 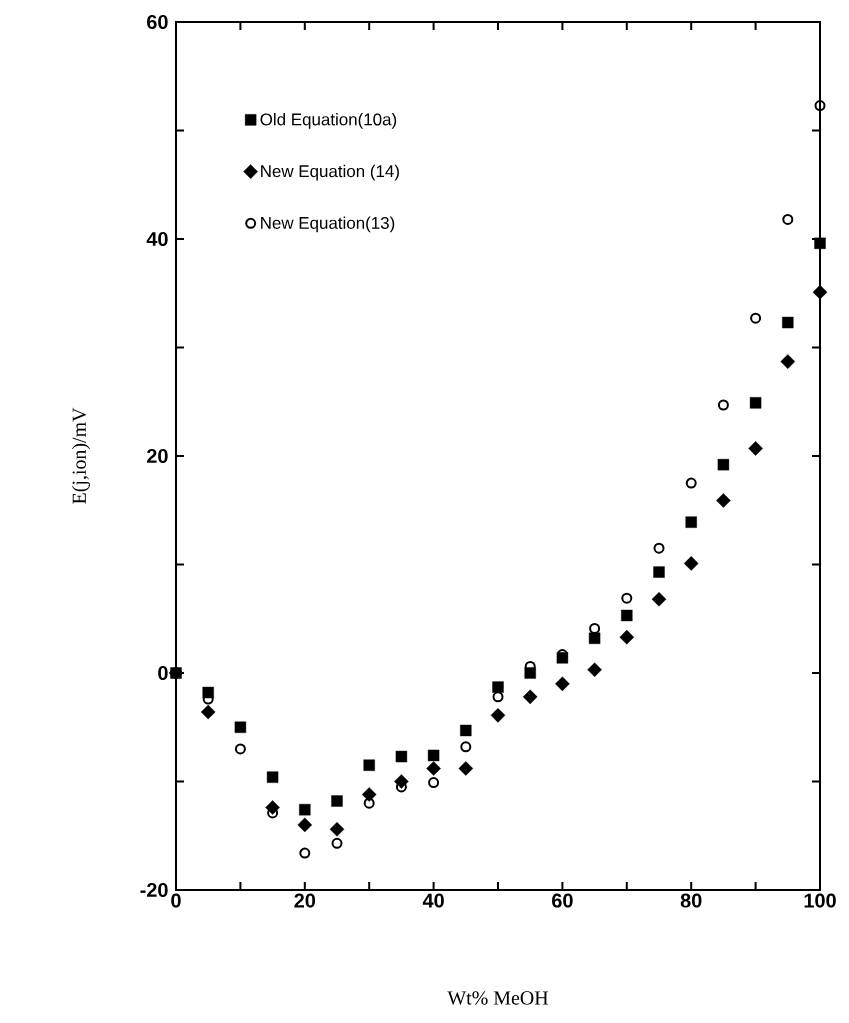 What do you see at coordinates (328, 224) in the screenshot?
I see `legend-label: New Equation(13)` at bounding box center [328, 224].